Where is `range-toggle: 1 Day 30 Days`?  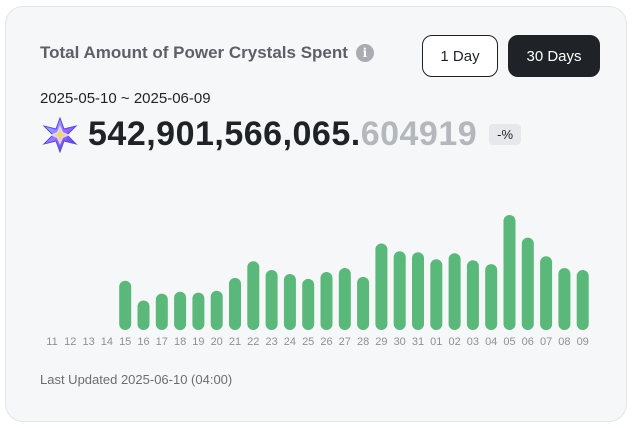 range-toggle: 1 Day 30 Days is located at coordinates (511, 56).